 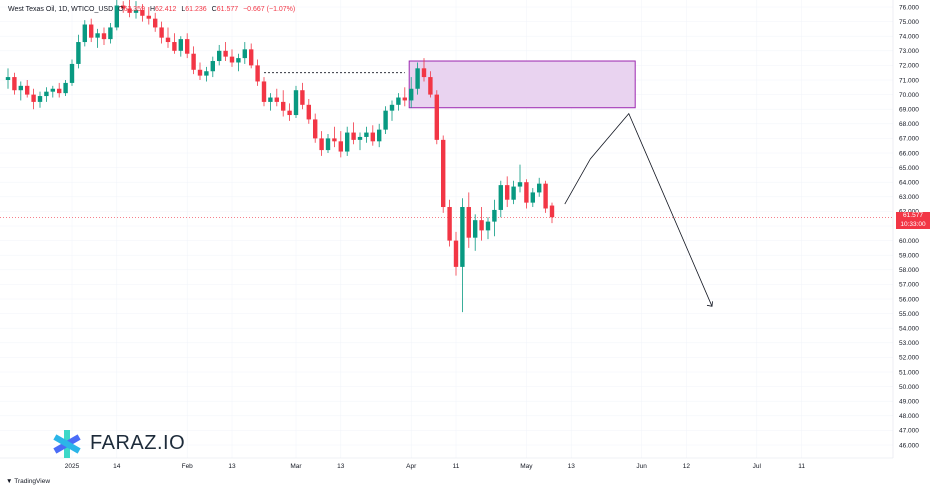 I want to click on tradingview-footer: ▼ TradingView, so click(x=28, y=481).